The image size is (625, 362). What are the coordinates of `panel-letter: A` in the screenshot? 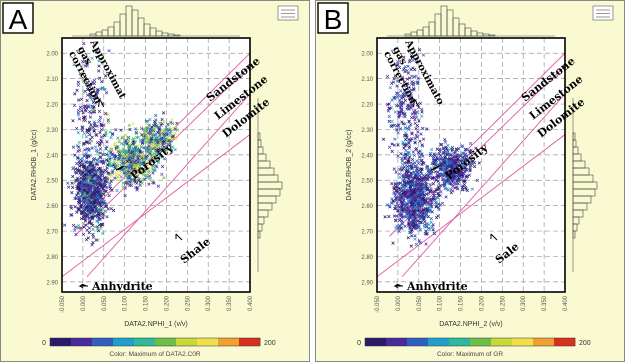 It's located at (18, 19).